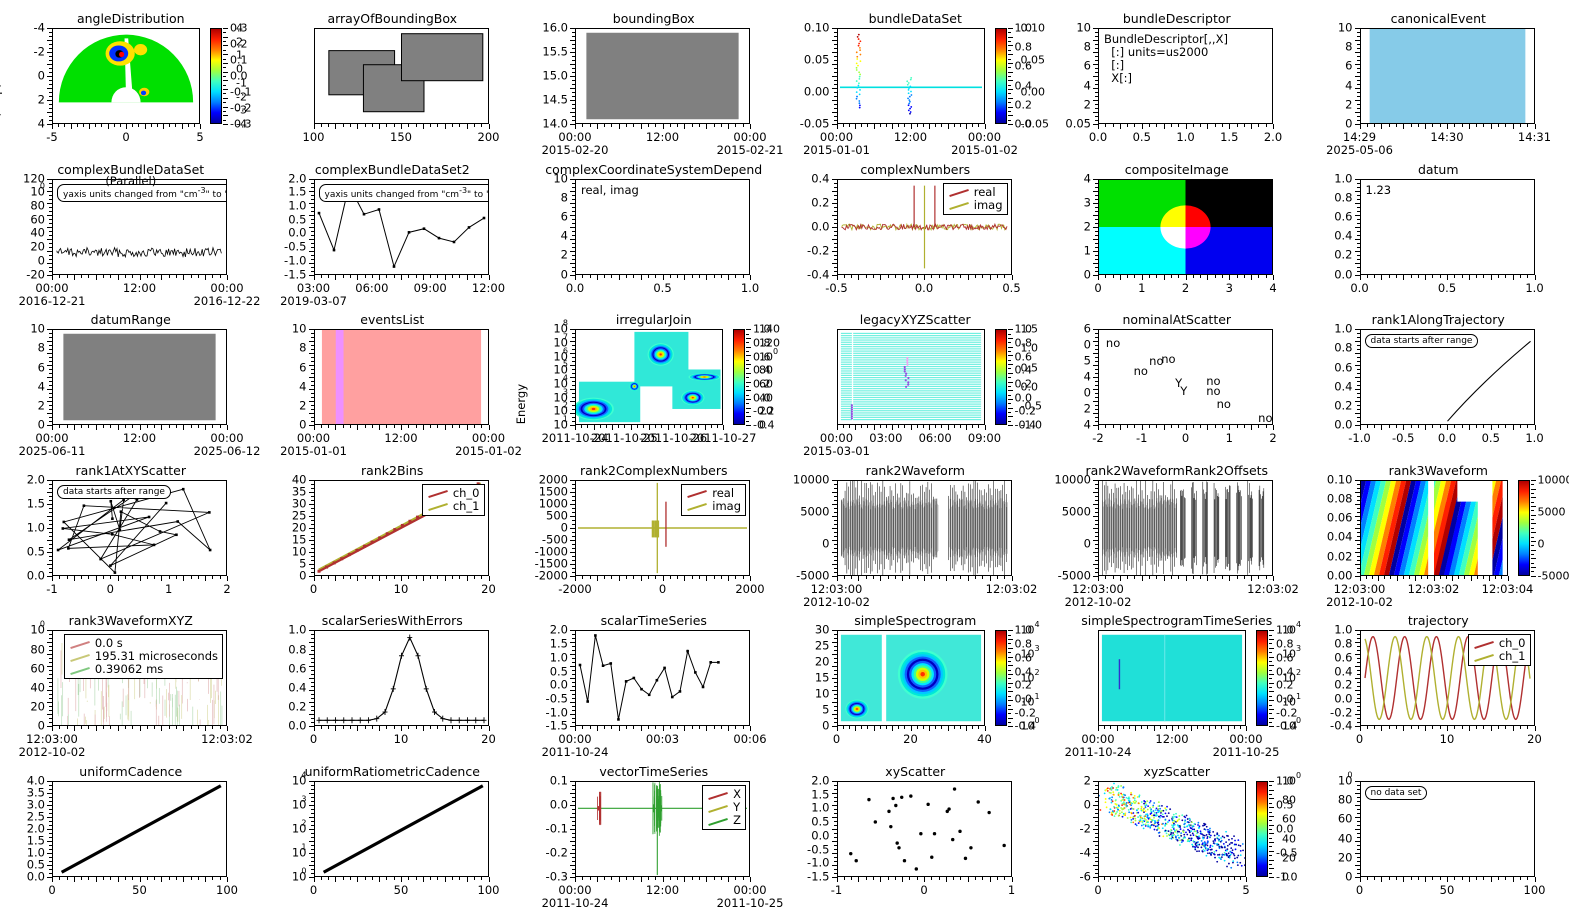 The image size is (1569, 911). Describe the element at coordinates (1011, 76) in the screenshot. I see `colorbar-tick-marks` at that location.